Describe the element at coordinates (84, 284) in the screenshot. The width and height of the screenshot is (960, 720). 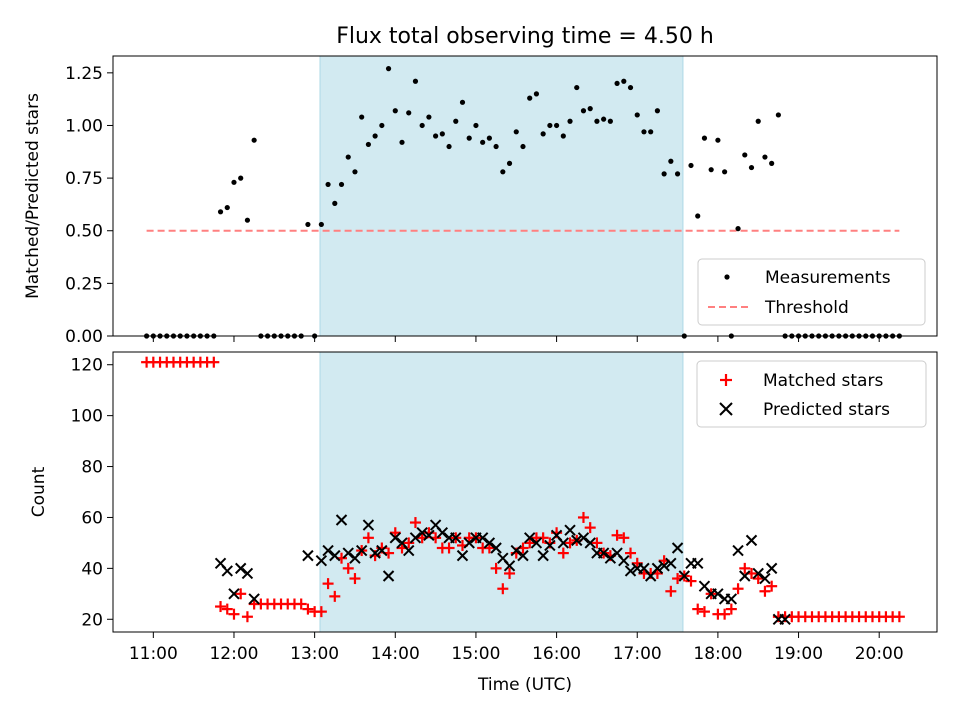
I see `top-y-tick-label: 0.25` at that location.